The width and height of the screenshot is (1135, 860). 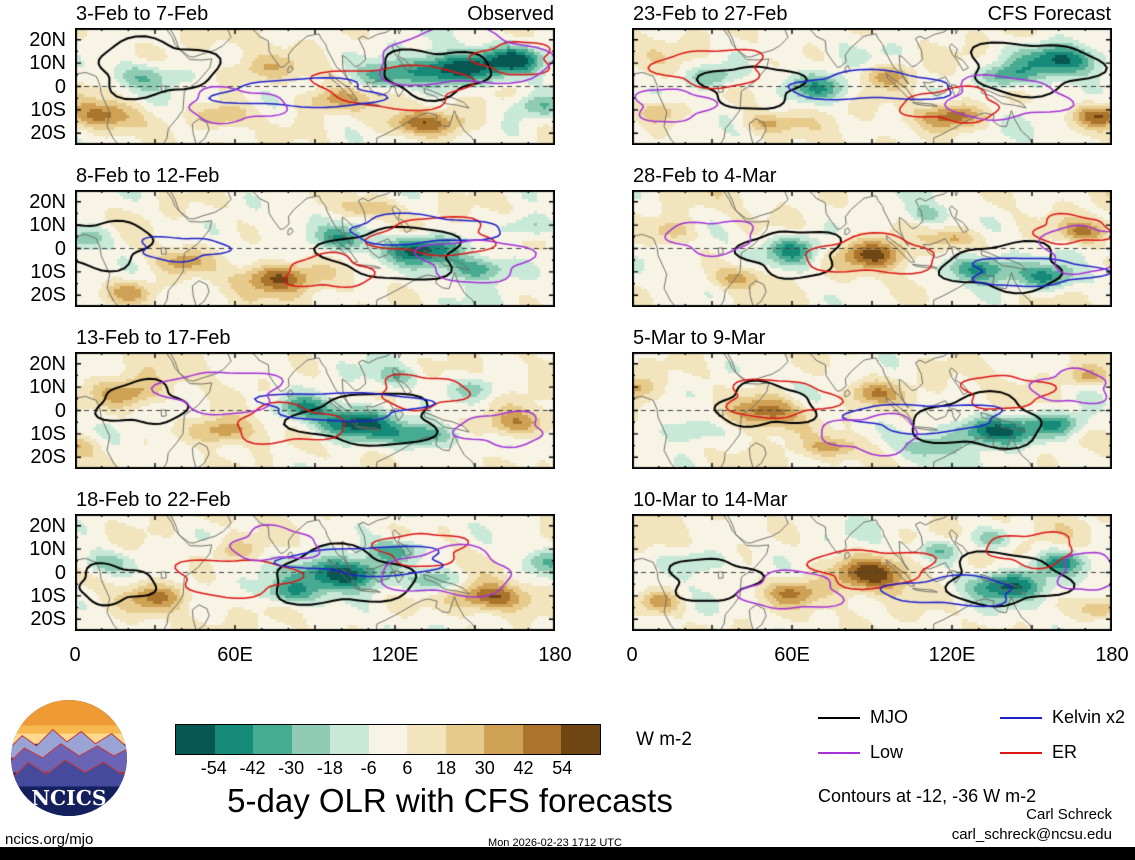 What do you see at coordinates (1031, 834) in the screenshot?
I see `author-email: carl_schreck@ncsu.edu` at bounding box center [1031, 834].